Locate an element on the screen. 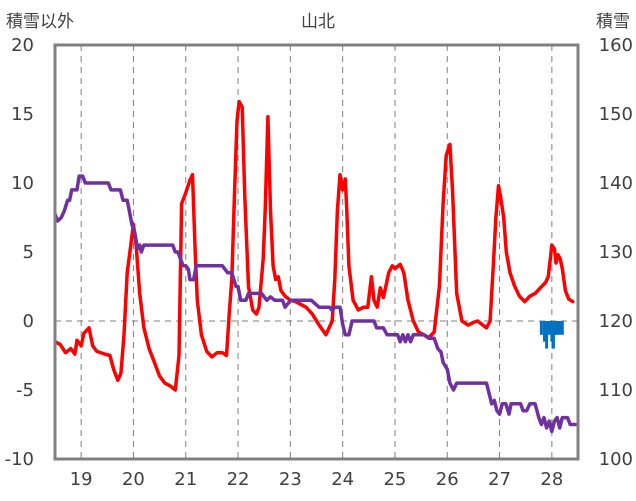  y-left-tick-label: 5 is located at coordinates (28, 252).